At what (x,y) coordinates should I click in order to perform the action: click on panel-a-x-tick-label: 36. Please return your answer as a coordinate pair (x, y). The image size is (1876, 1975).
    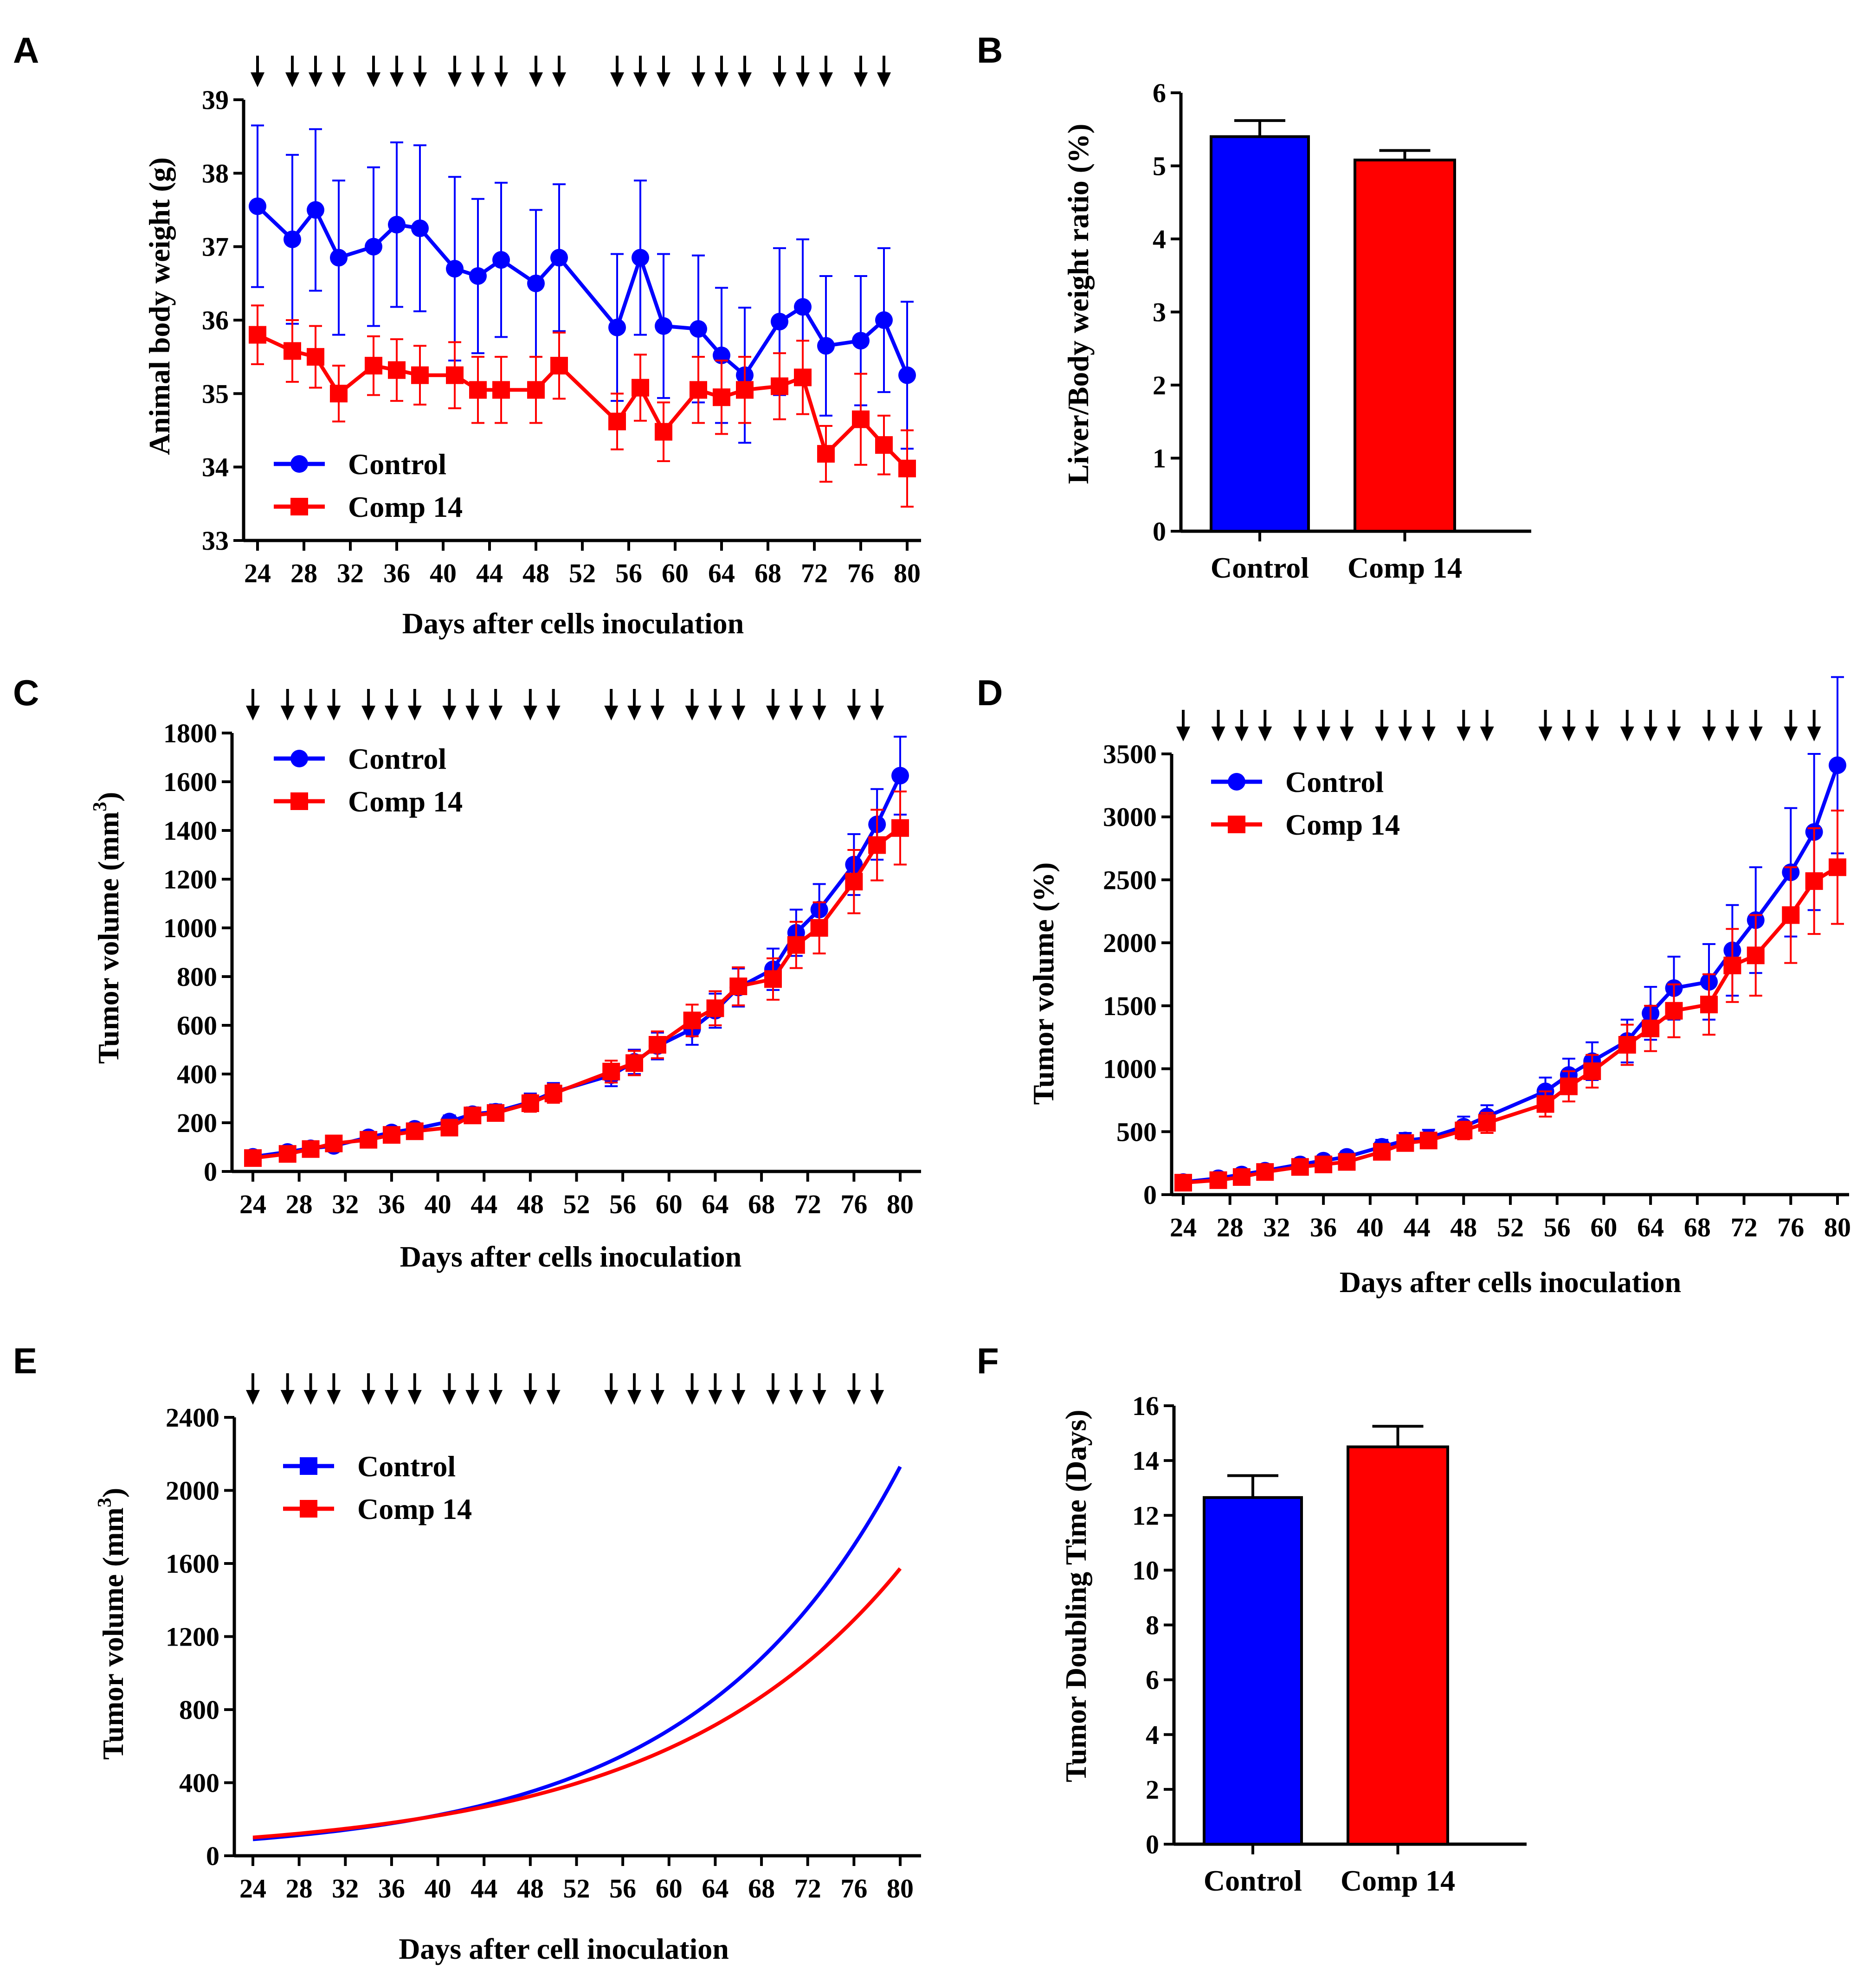
    Looking at the image, I should click on (397, 573).